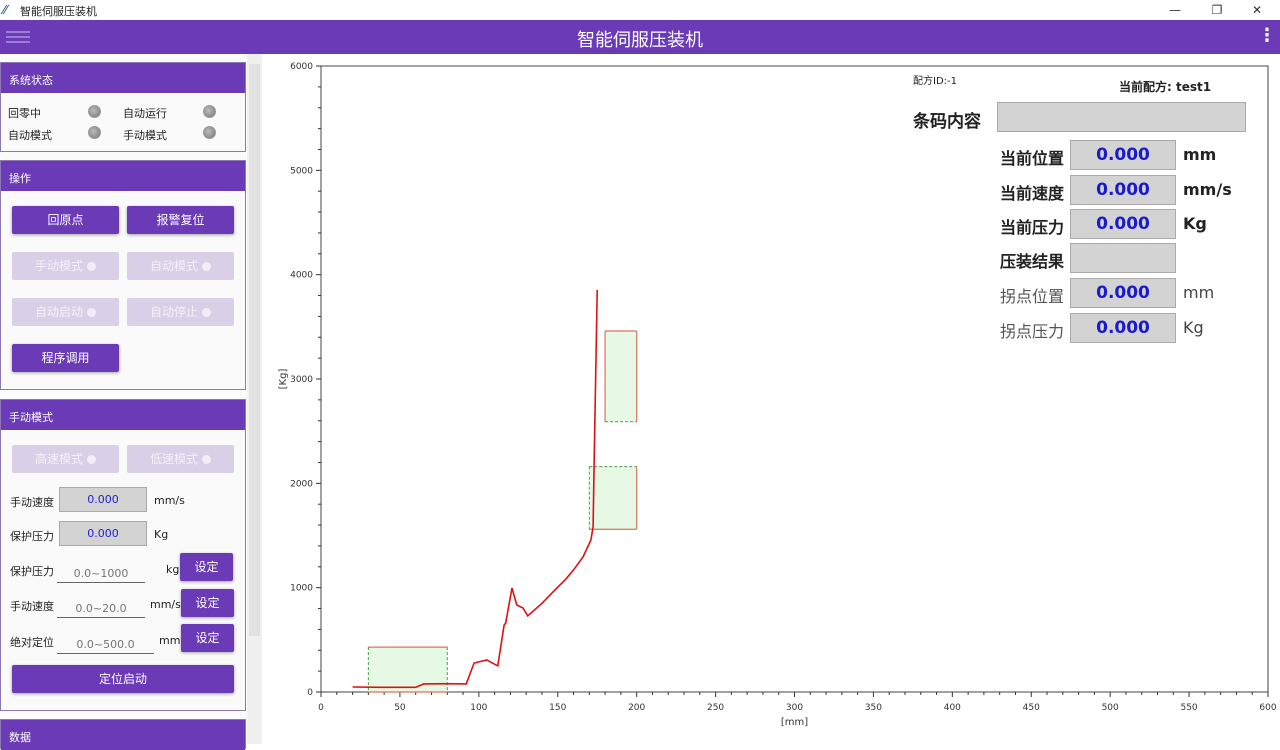  I want to click on manual-speed-value: 0.000, so click(103, 499).